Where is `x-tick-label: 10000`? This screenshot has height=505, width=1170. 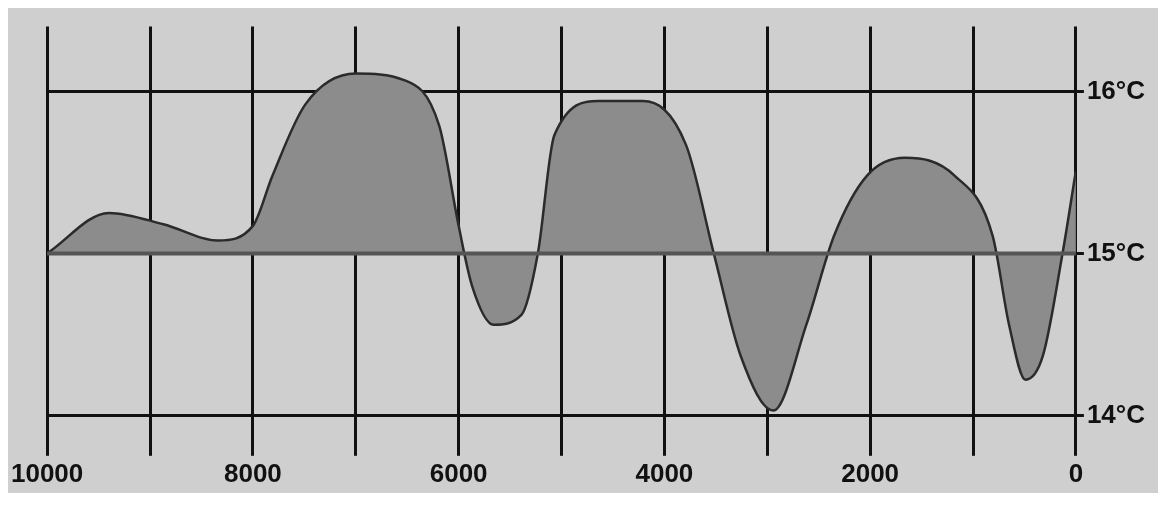 x-tick-label: 10000 is located at coordinates (47, 472).